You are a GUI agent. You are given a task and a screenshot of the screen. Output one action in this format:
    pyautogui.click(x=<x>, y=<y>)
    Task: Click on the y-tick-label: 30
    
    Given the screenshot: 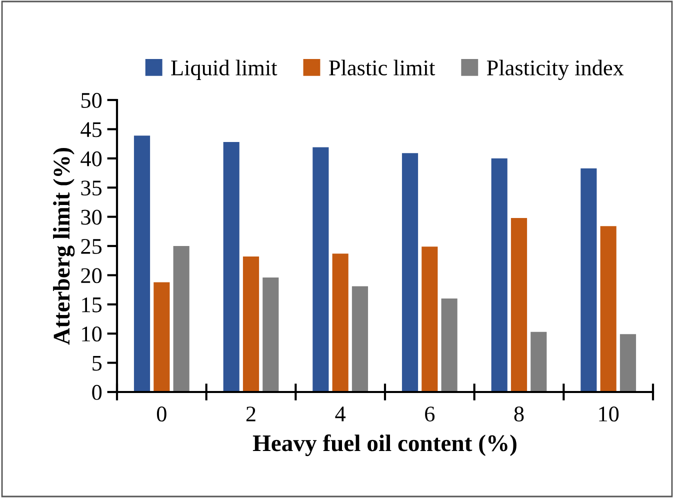 What is the action you would take?
    pyautogui.click(x=91, y=217)
    